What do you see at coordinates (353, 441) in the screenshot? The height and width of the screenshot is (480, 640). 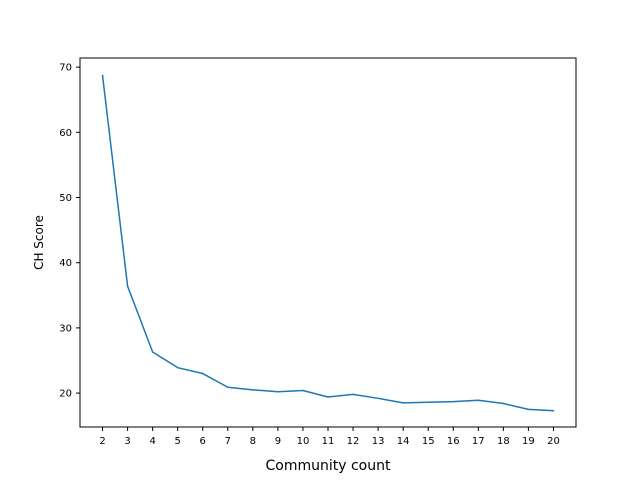 I see `x-tick-label: 12` at bounding box center [353, 441].